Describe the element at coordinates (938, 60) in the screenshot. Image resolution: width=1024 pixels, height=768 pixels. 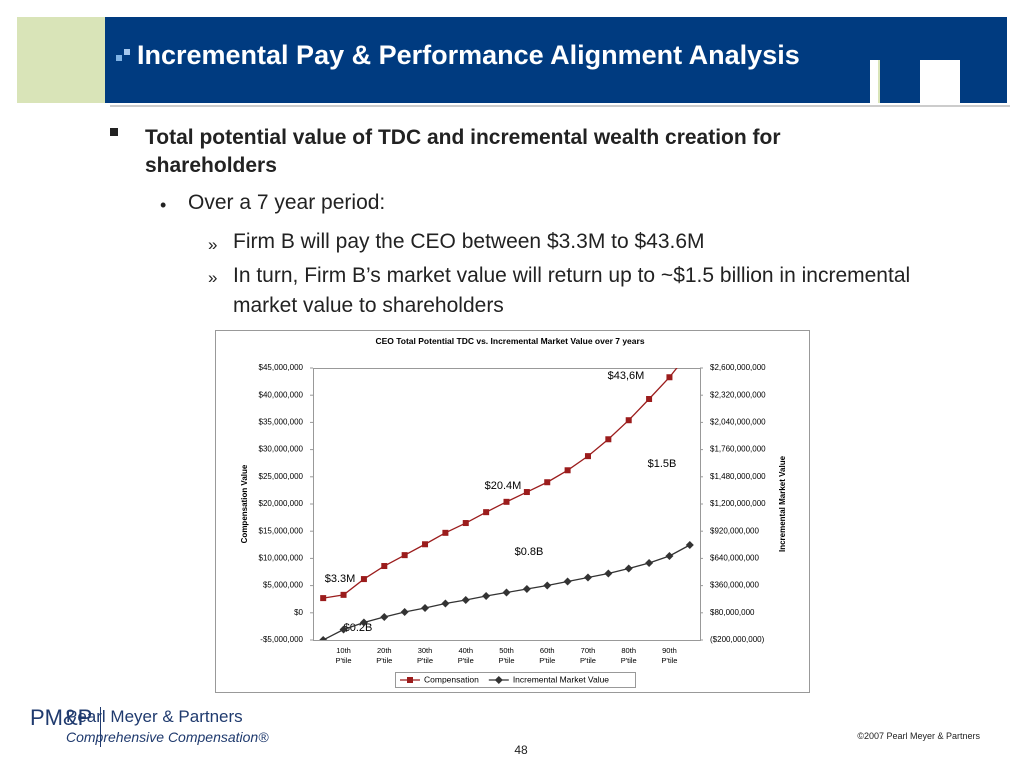
I see `header-checks` at that location.